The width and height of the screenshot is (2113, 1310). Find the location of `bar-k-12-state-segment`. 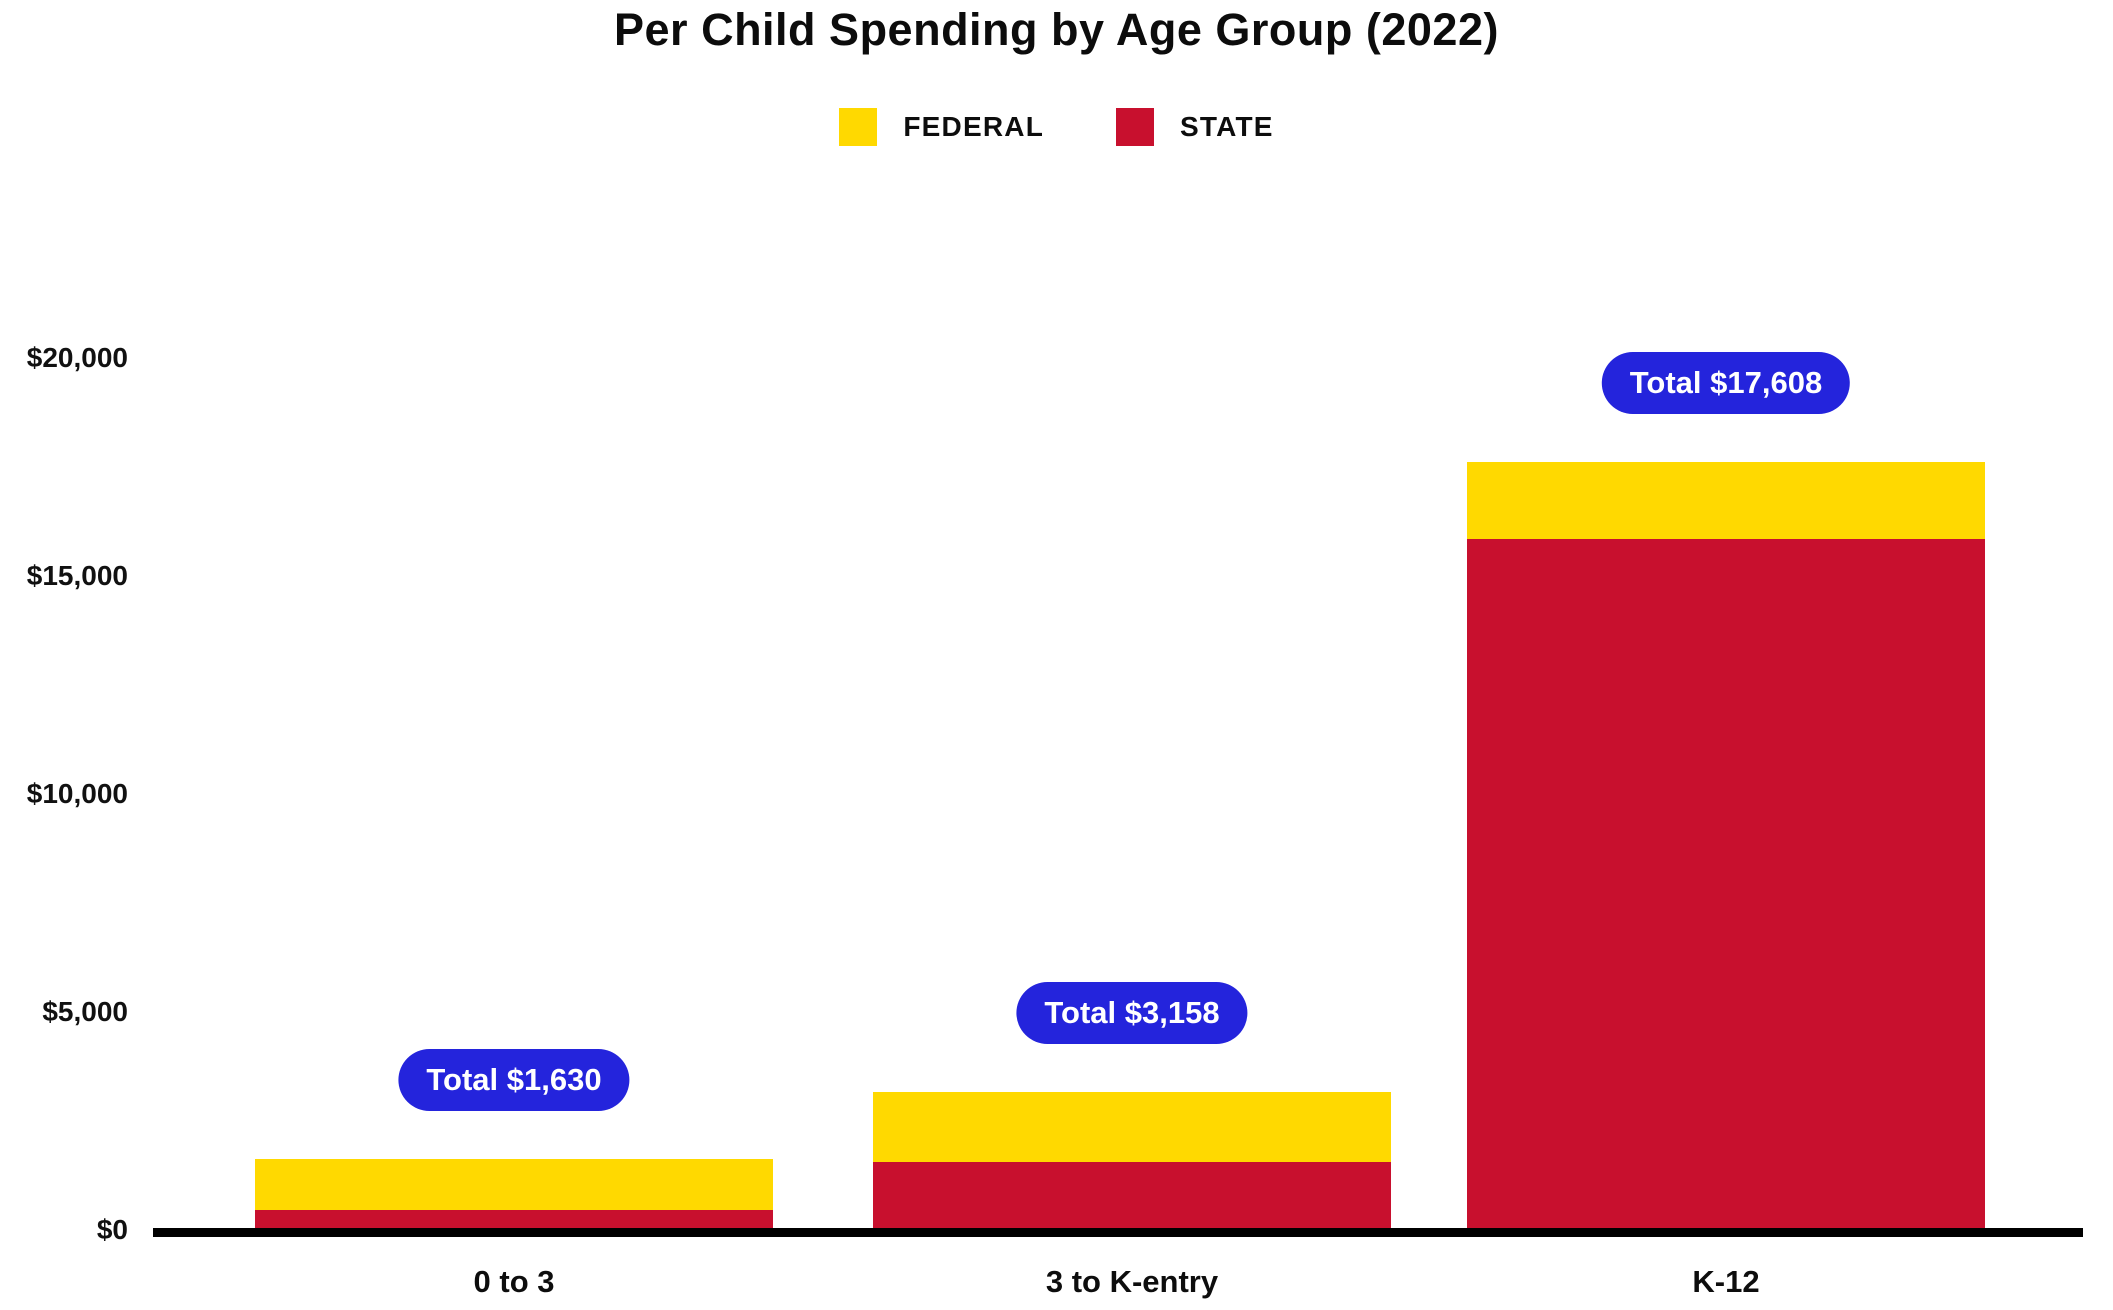

bar-k-12-state-segment is located at coordinates (1726, 884).